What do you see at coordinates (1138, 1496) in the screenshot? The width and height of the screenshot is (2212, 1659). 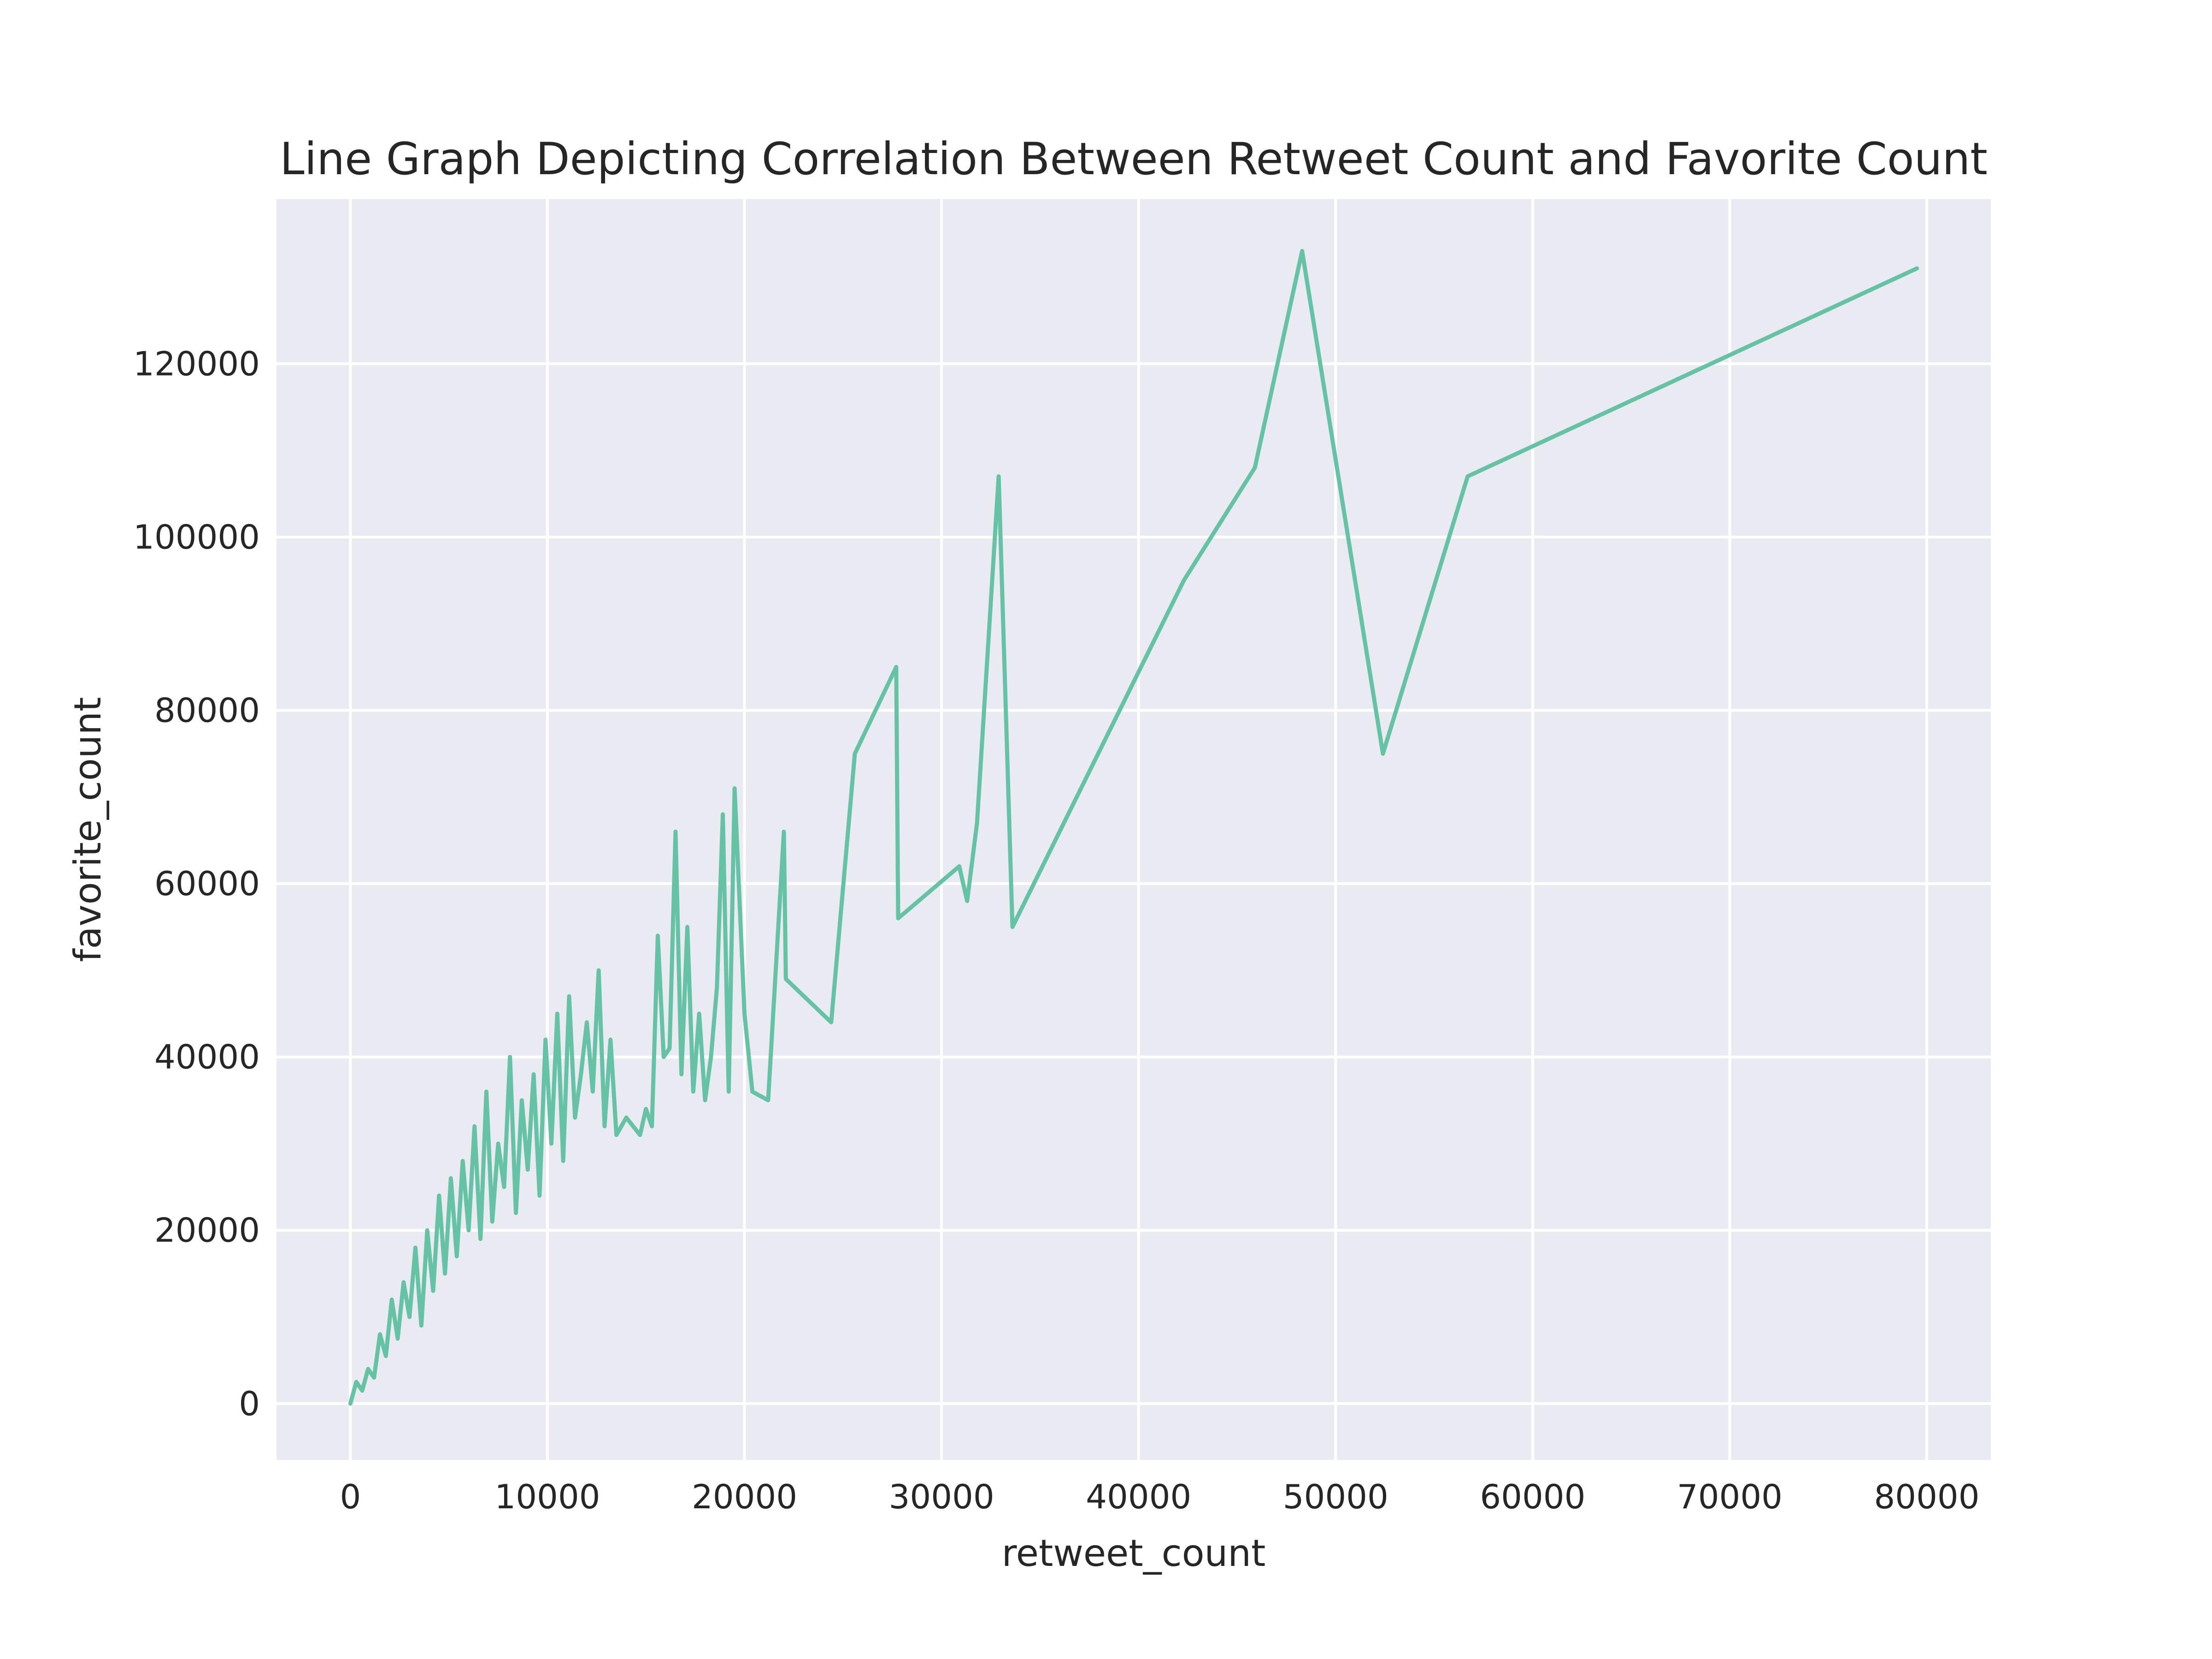 I see `x-tick-label: 40000` at bounding box center [1138, 1496].